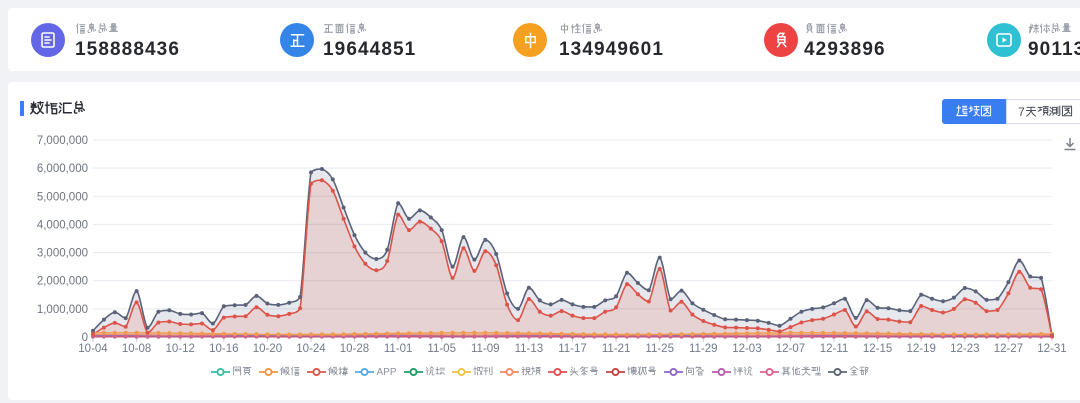 Image resolution: width=1080 pixels, height=403 pixels. What do you see at coordinates (354, 349) in the screenshot?
I see `svg-text: 10-28` at bounding box center [354, 349].